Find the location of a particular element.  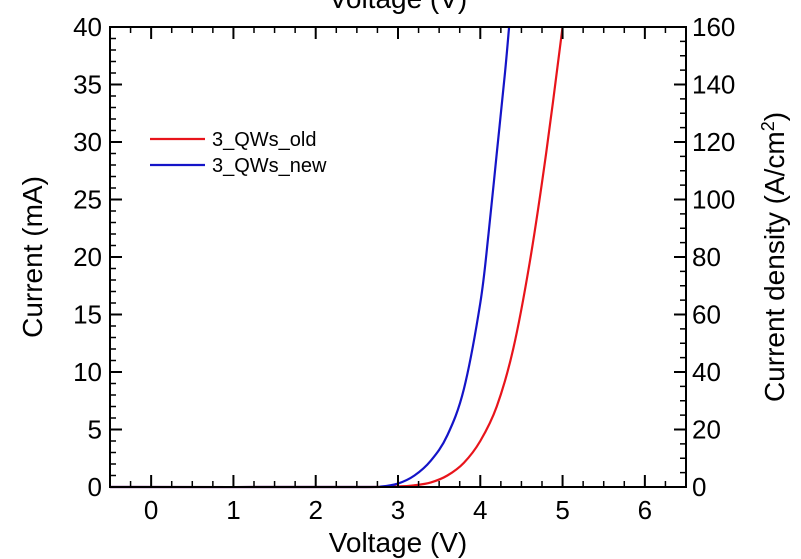

y-tick-label: 20 is located at coordinates (87, 257).